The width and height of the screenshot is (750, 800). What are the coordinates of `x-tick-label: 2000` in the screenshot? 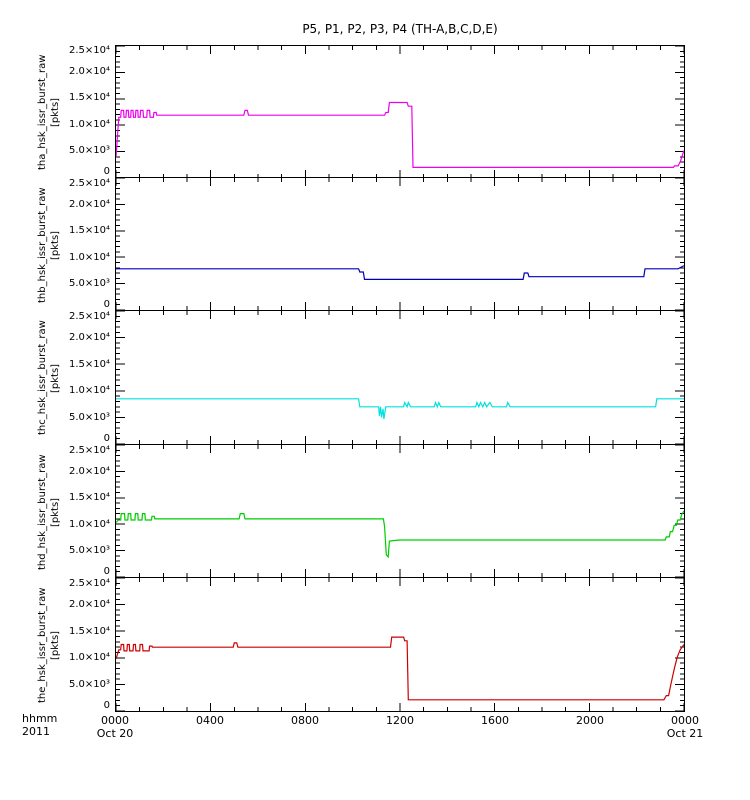 It's located at (590, 720).